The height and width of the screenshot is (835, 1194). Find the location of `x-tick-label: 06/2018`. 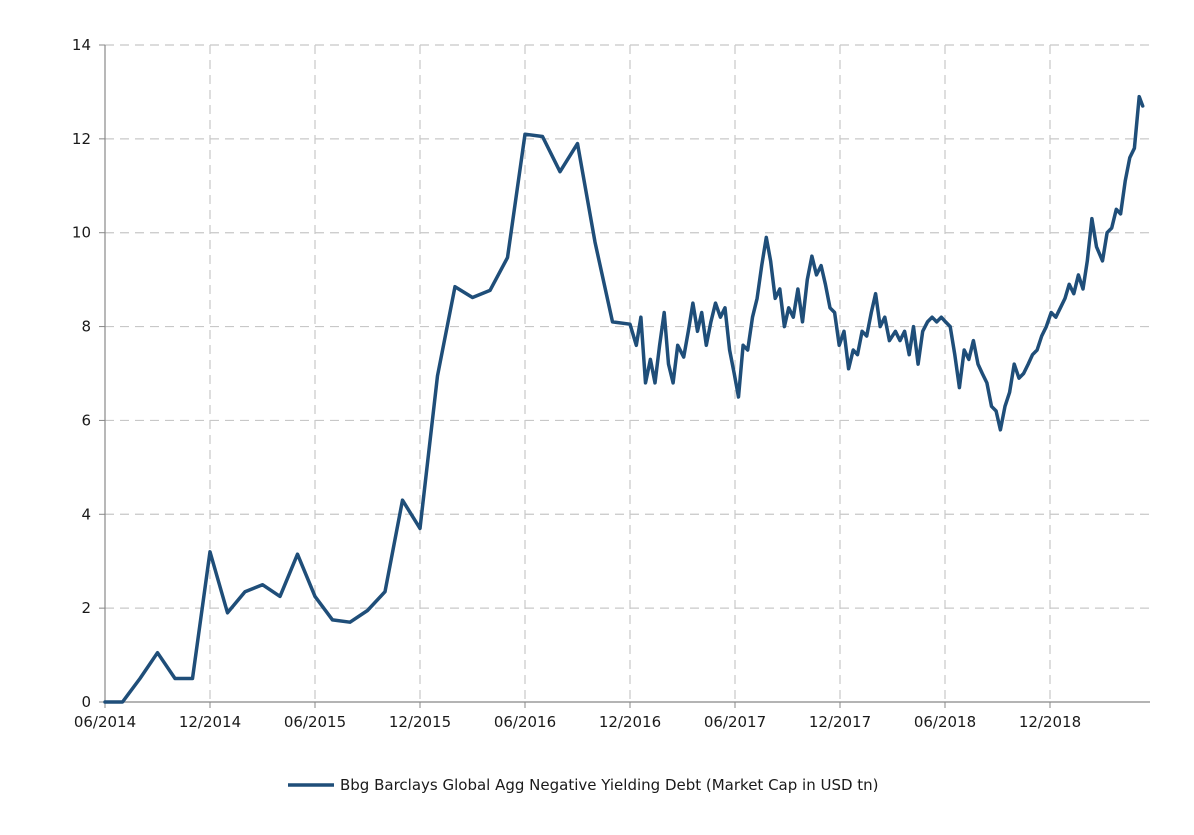

x-tick-label: 06/2018 is located at coordinates (945, 722).